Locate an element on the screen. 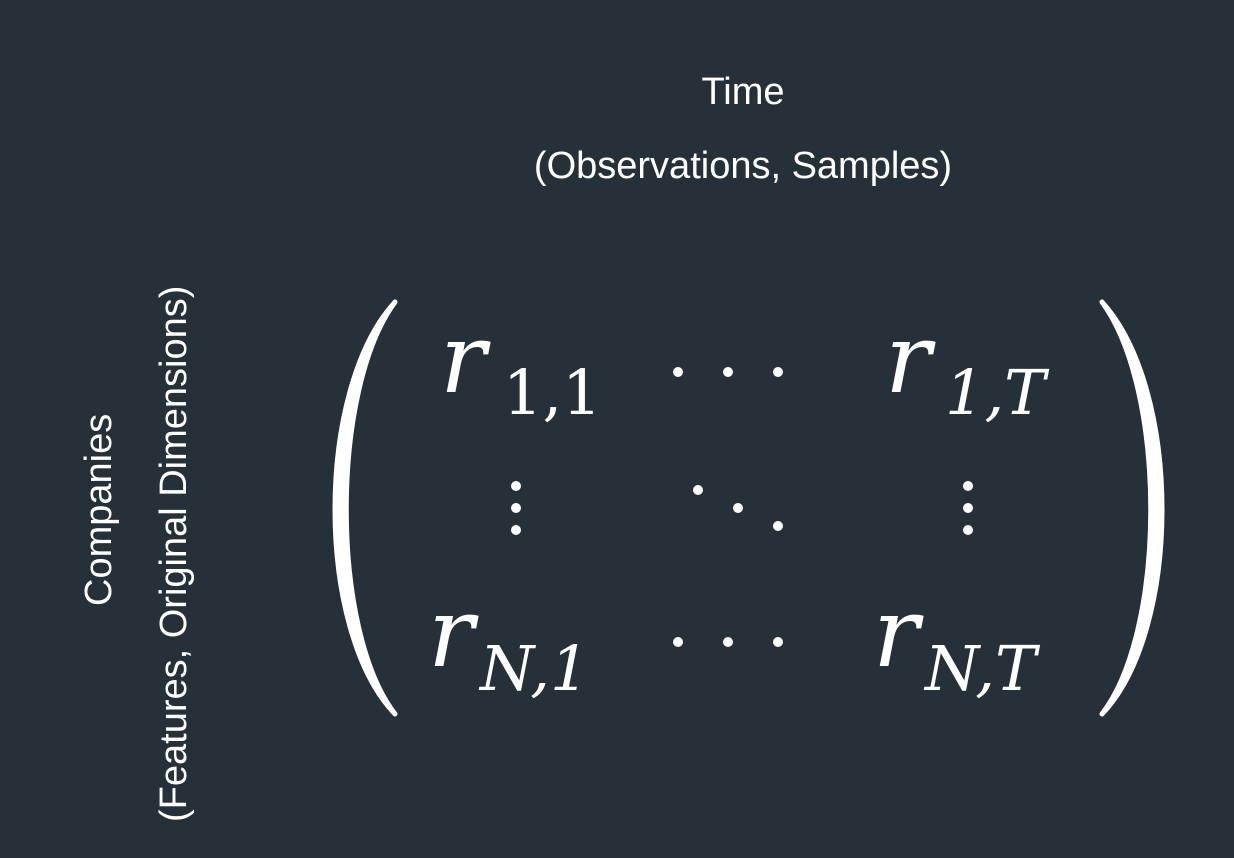 The height and width of the screenshot is (858, 1234). entry-top-left-symbol: r is located at coordinates (465, 359).